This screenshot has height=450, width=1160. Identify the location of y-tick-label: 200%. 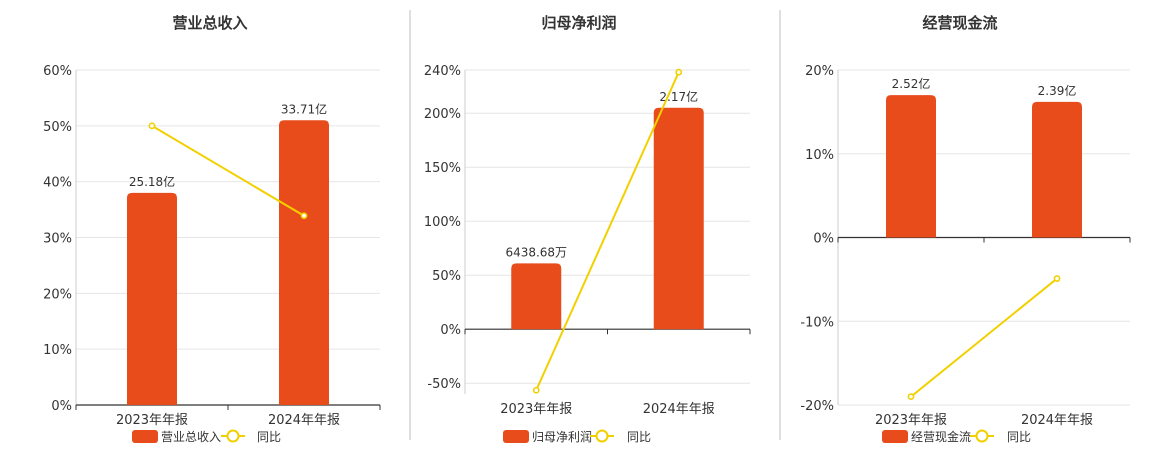
(442, 114).